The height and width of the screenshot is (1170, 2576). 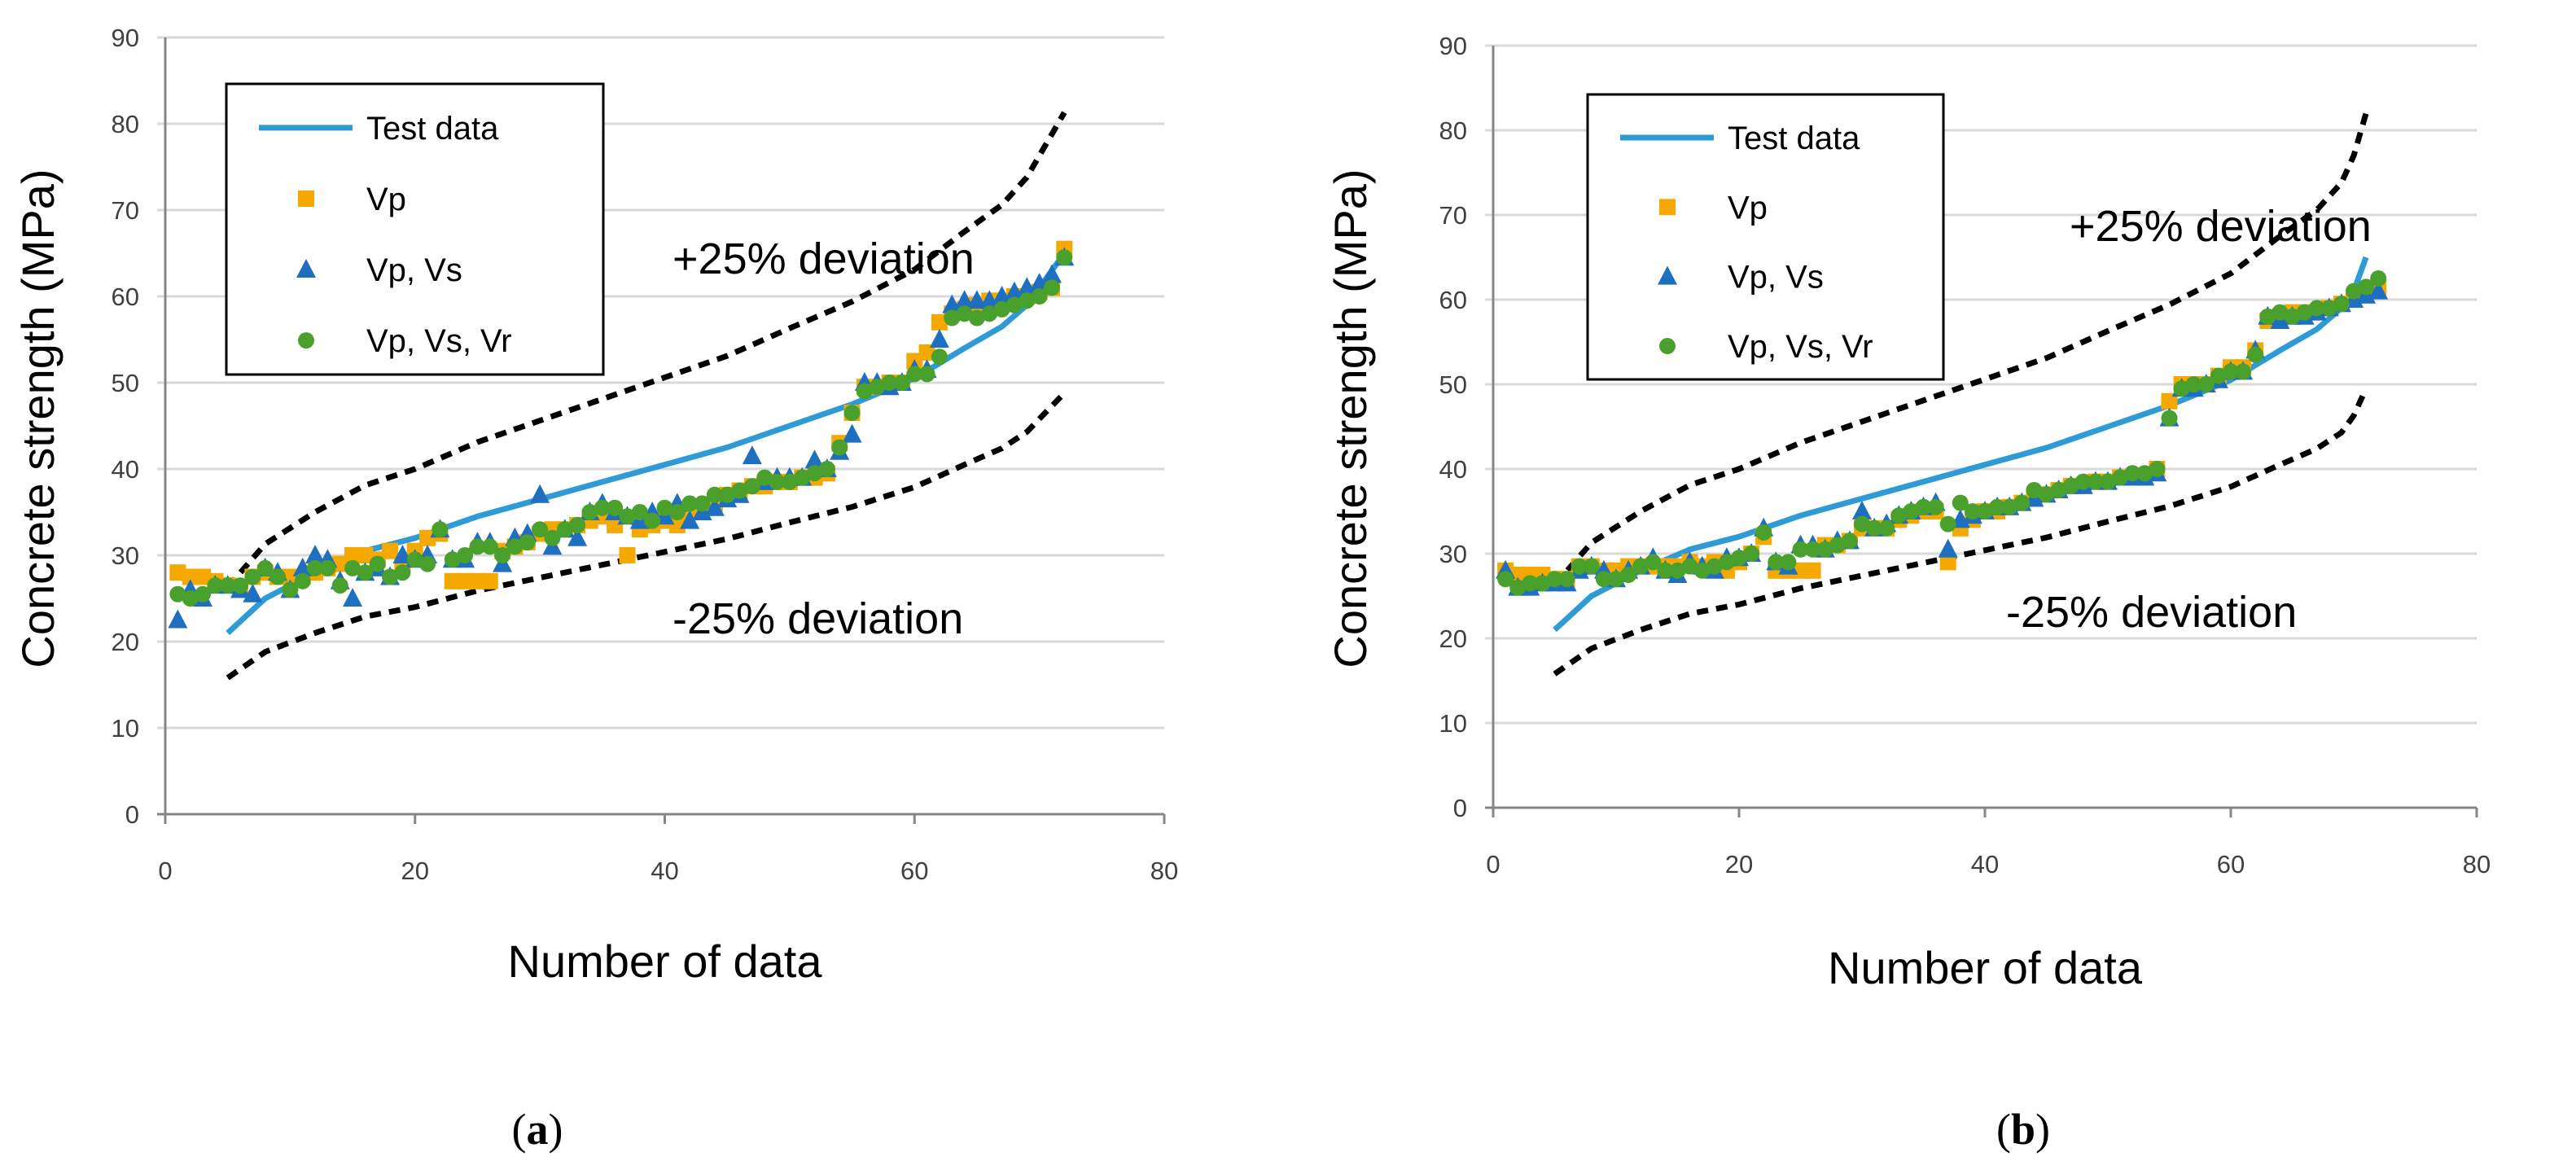 I want to click on panel-label: (a), so click(x=537, y=1130).